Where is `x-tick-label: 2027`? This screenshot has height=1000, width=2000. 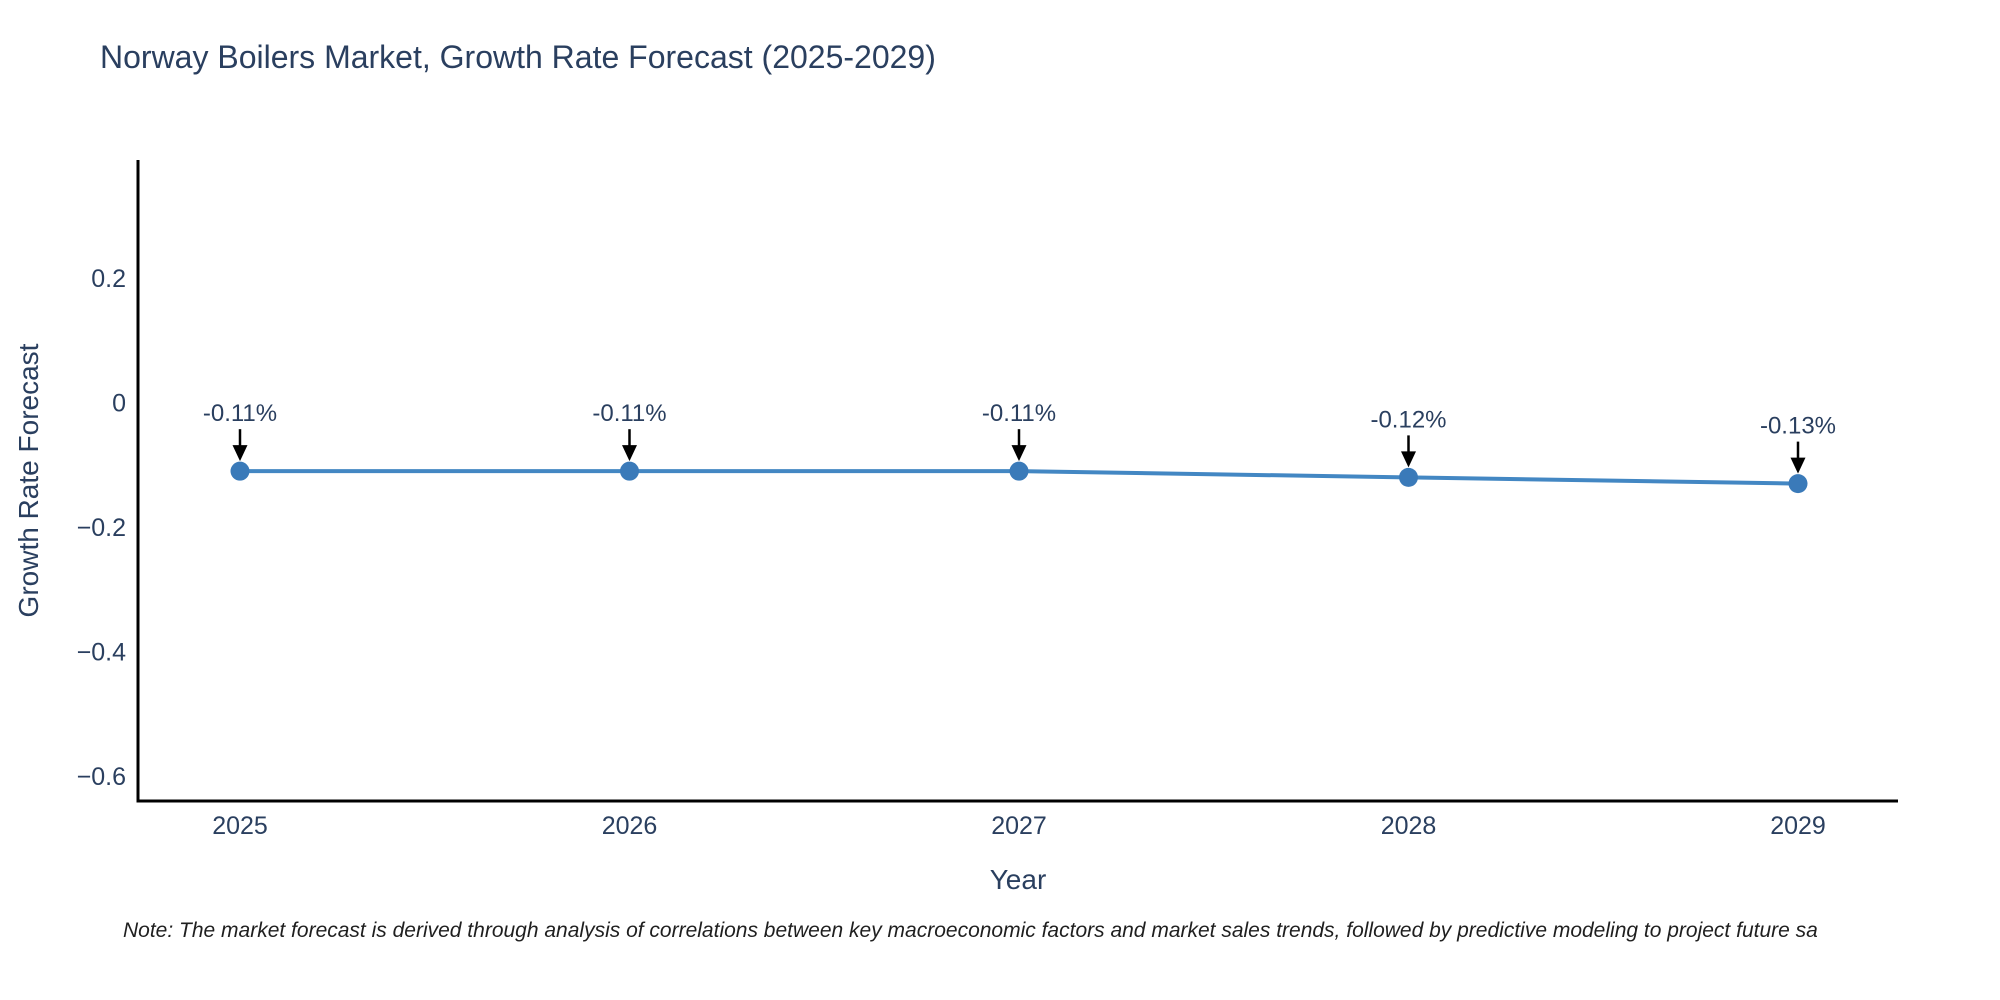 x-tick-label: 2027 is located at coordinates (1019, 826).